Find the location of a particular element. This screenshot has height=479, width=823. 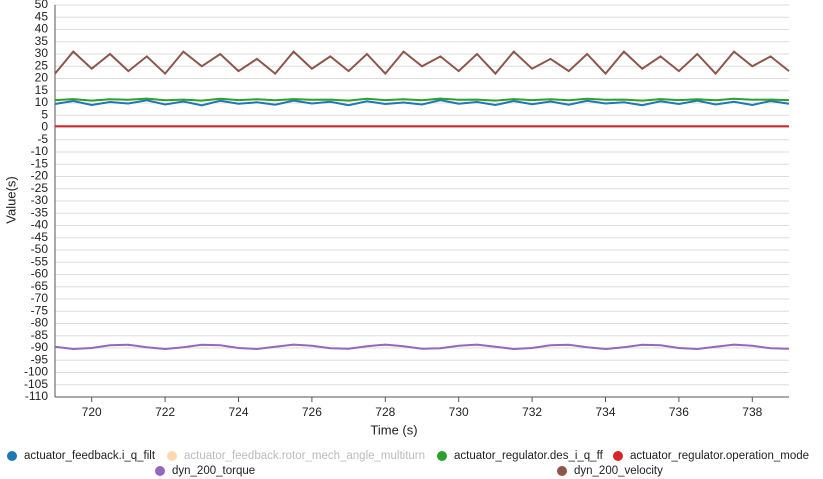

y-tick-label: 50 is located at coordinates (42, 5).